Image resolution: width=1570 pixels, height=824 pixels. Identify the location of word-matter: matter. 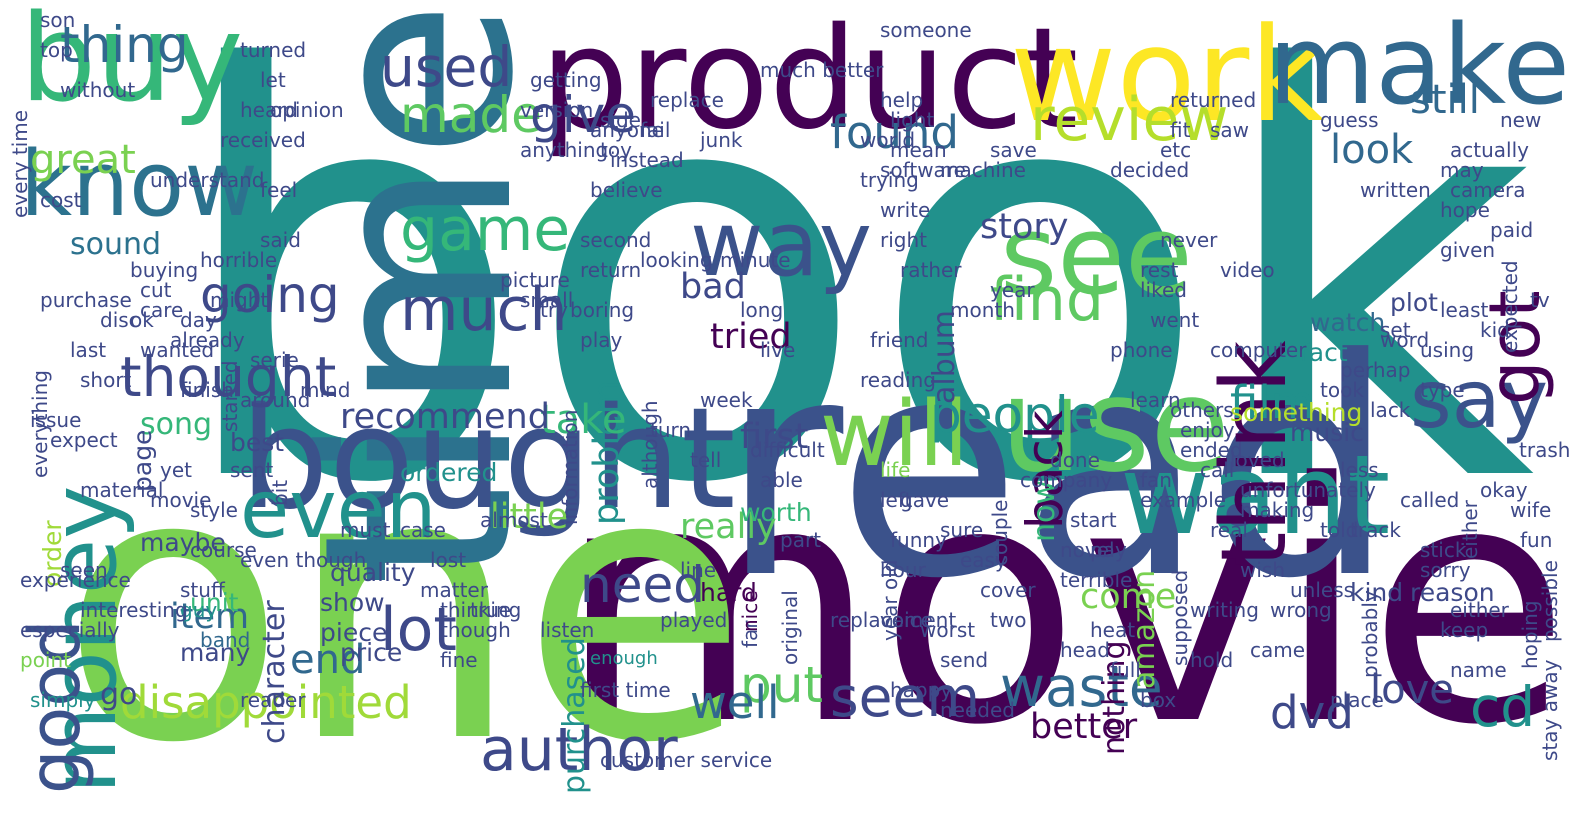
(454, 590).